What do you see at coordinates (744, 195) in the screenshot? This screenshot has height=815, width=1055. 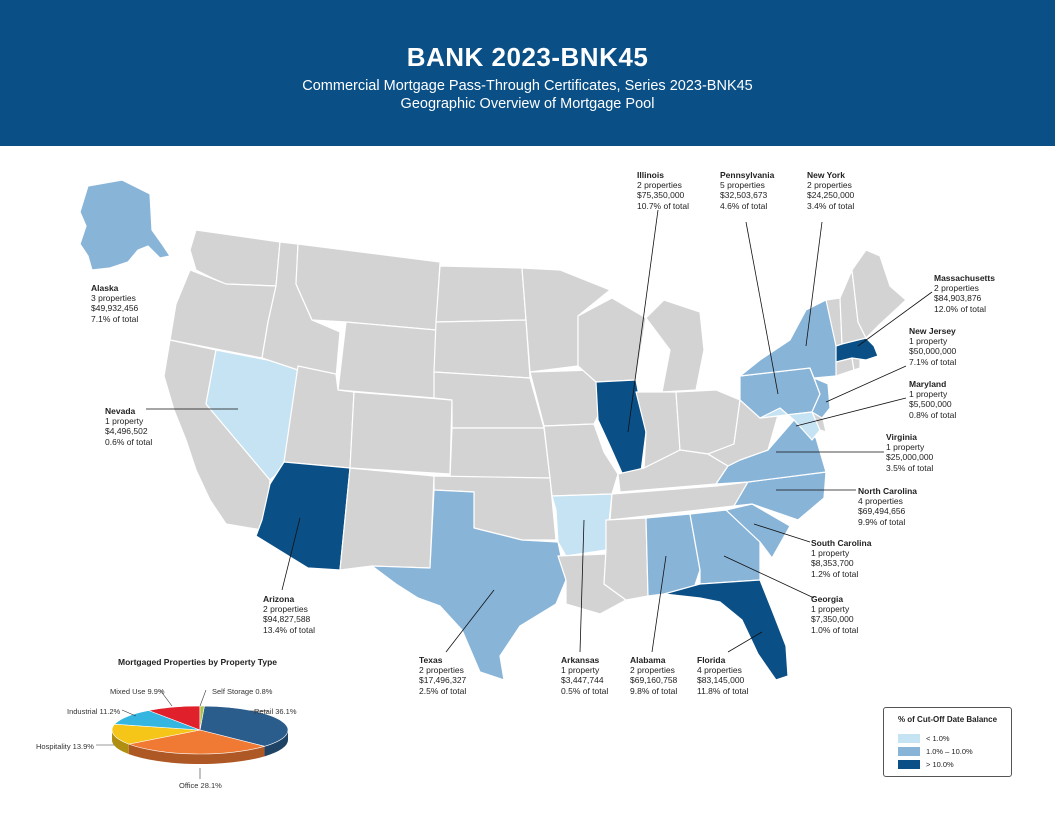 I see `state-balance: $32,503,673` at bounding box center [744, 195].